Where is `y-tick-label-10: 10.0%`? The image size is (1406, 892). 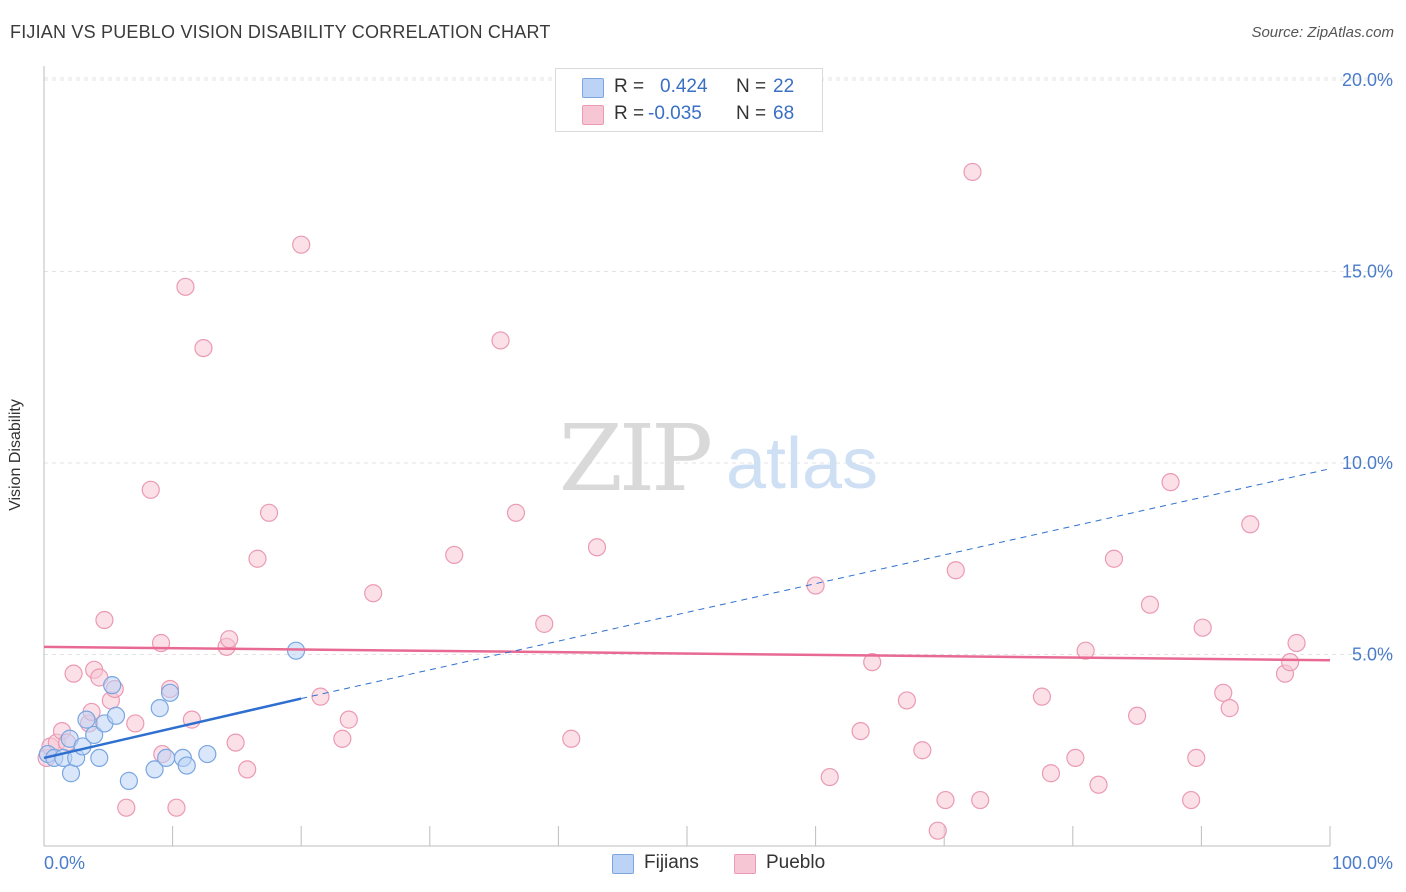
y-tick-label-10: 10.0% is located at coordinates (1367, 463).